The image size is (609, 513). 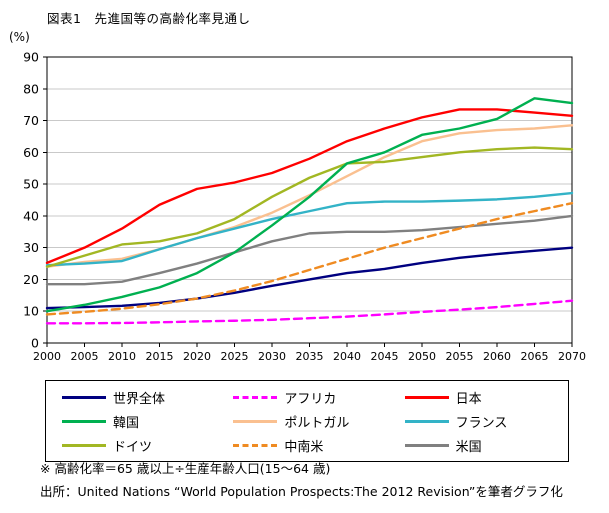 What do you see at coordinates (572, 356) in the screenshot?
I see `x-tick-label: 2070` at bounding box center [572, 356].